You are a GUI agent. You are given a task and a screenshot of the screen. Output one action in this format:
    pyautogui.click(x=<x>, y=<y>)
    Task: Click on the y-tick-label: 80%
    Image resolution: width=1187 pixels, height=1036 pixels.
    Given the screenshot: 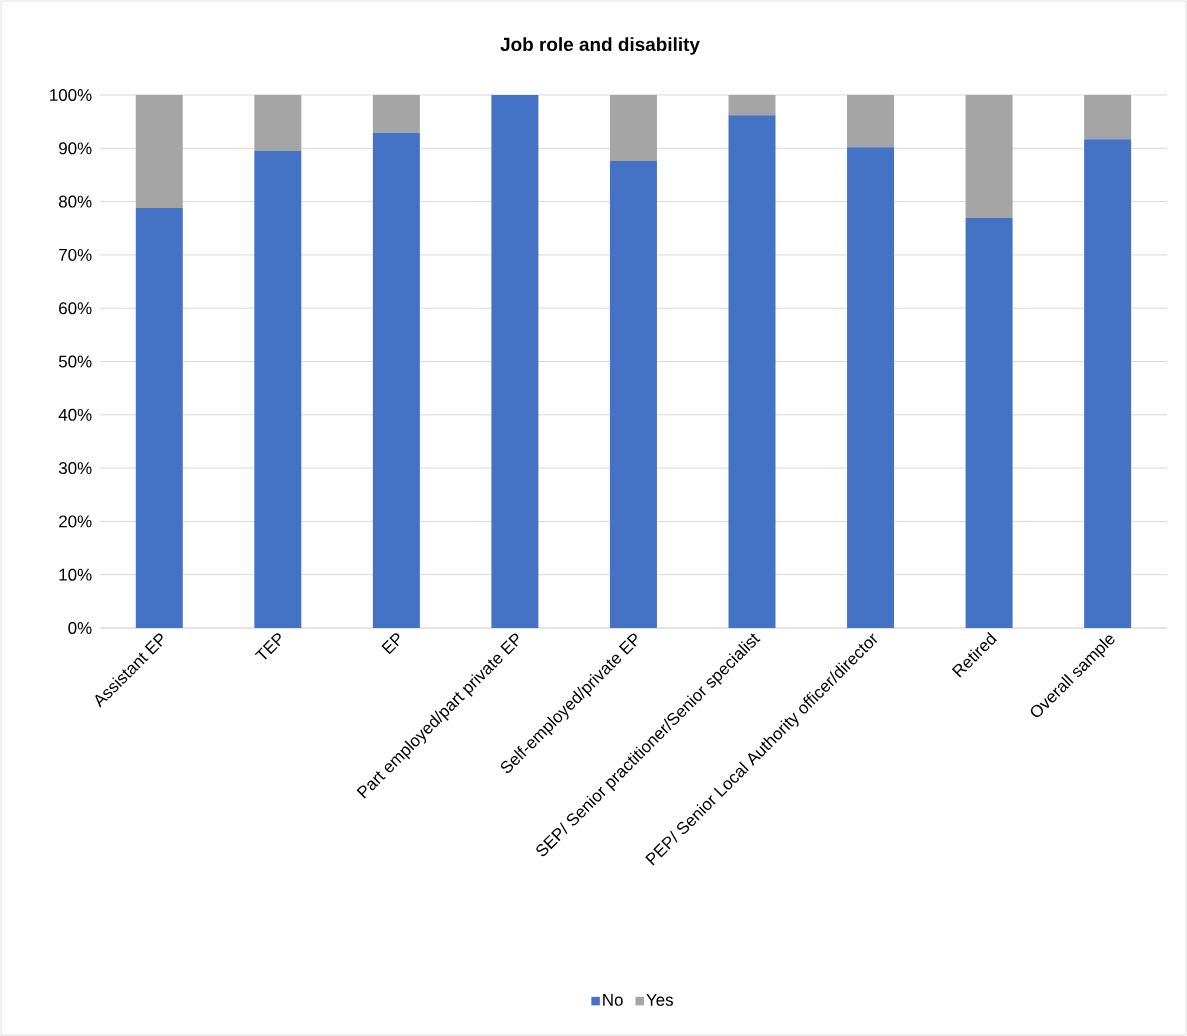 What is the action you would take?
    pyautogui.click(x=75, y=201)
    